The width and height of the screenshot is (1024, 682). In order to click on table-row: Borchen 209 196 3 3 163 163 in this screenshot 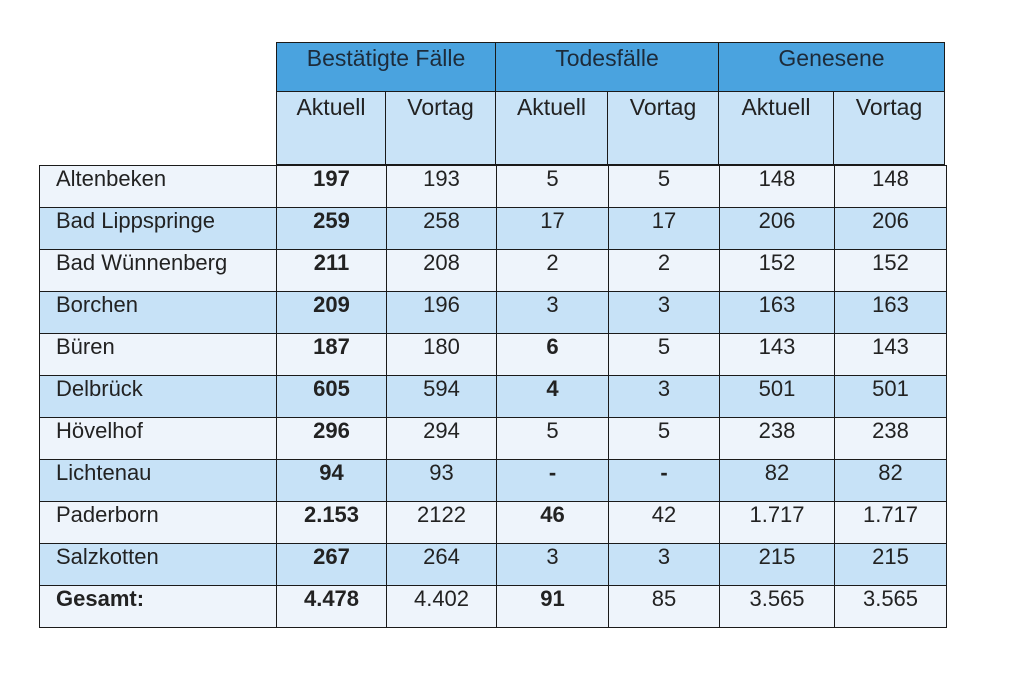, I will do `click(493, 312)`.